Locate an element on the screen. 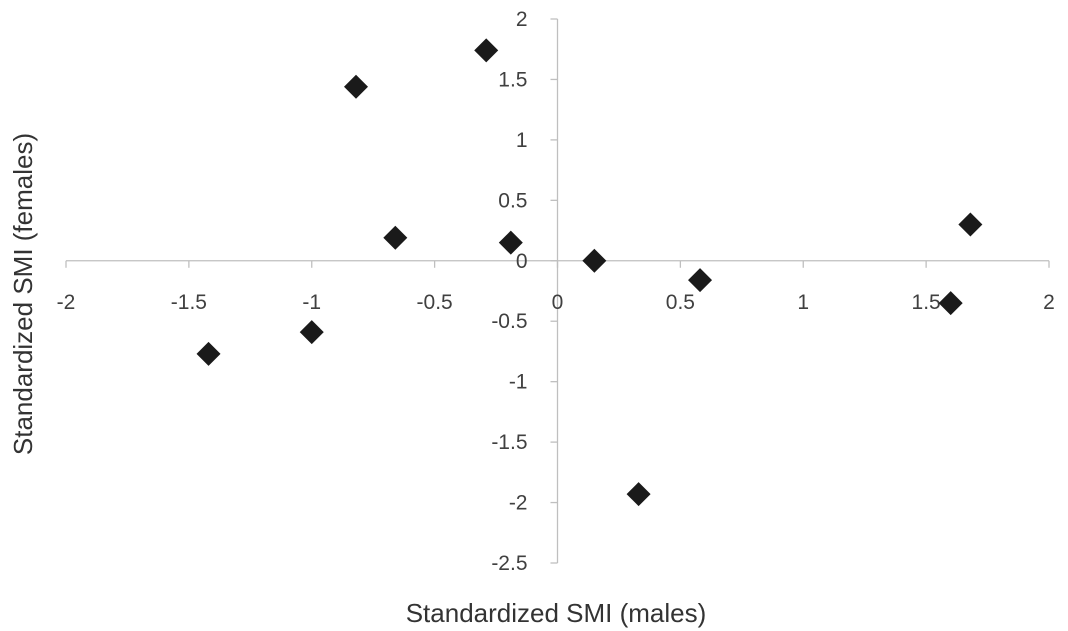 Image resolution: width=1068 pixels, height=631 pixels. x-tick-label: -1.5 is located at coordinates (189, 302).